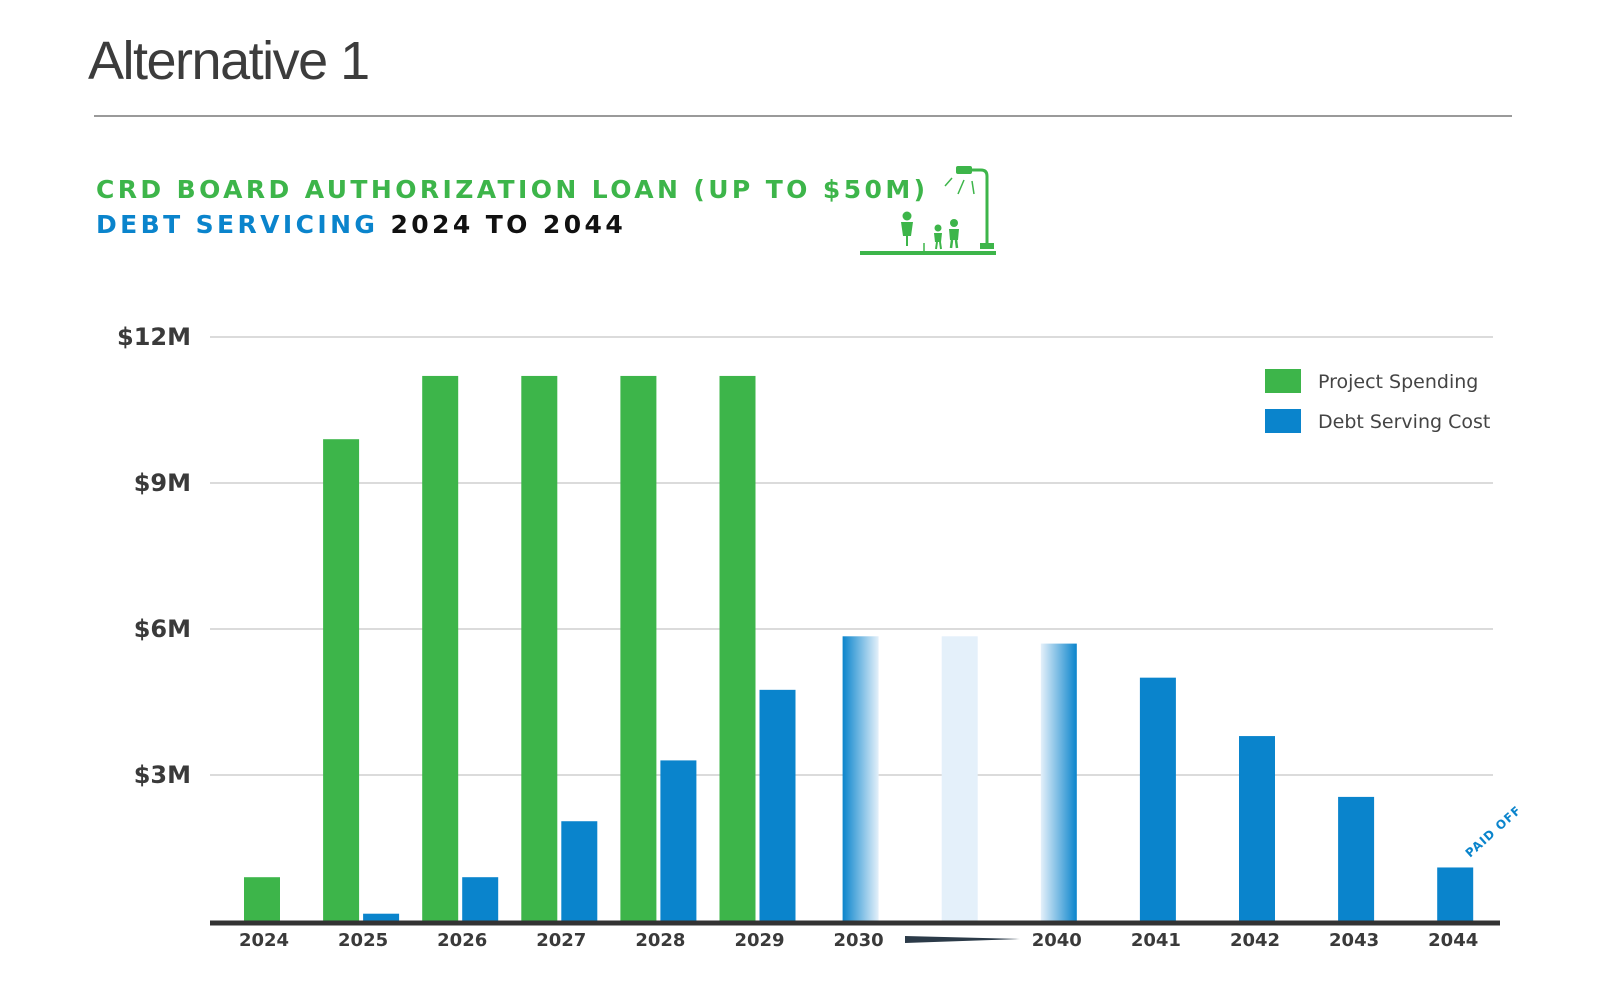  Describe the element at coordinates (154, 556) in the screenshot. I see `y-axis-ticks: $12M $9M $6M $3M` at that location.